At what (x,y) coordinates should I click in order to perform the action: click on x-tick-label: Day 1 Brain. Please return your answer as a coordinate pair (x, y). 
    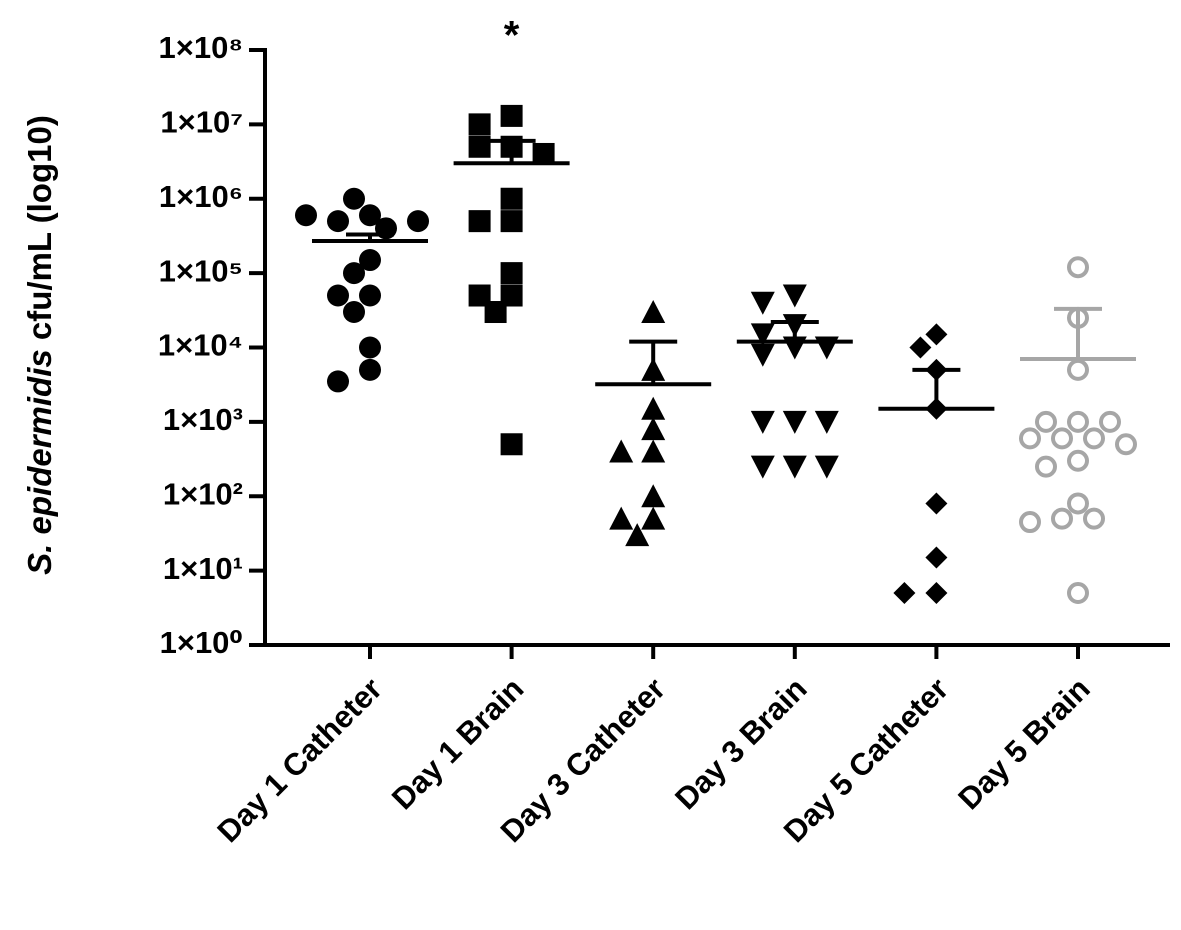
    Looking at the image, I should click on (457, 743).